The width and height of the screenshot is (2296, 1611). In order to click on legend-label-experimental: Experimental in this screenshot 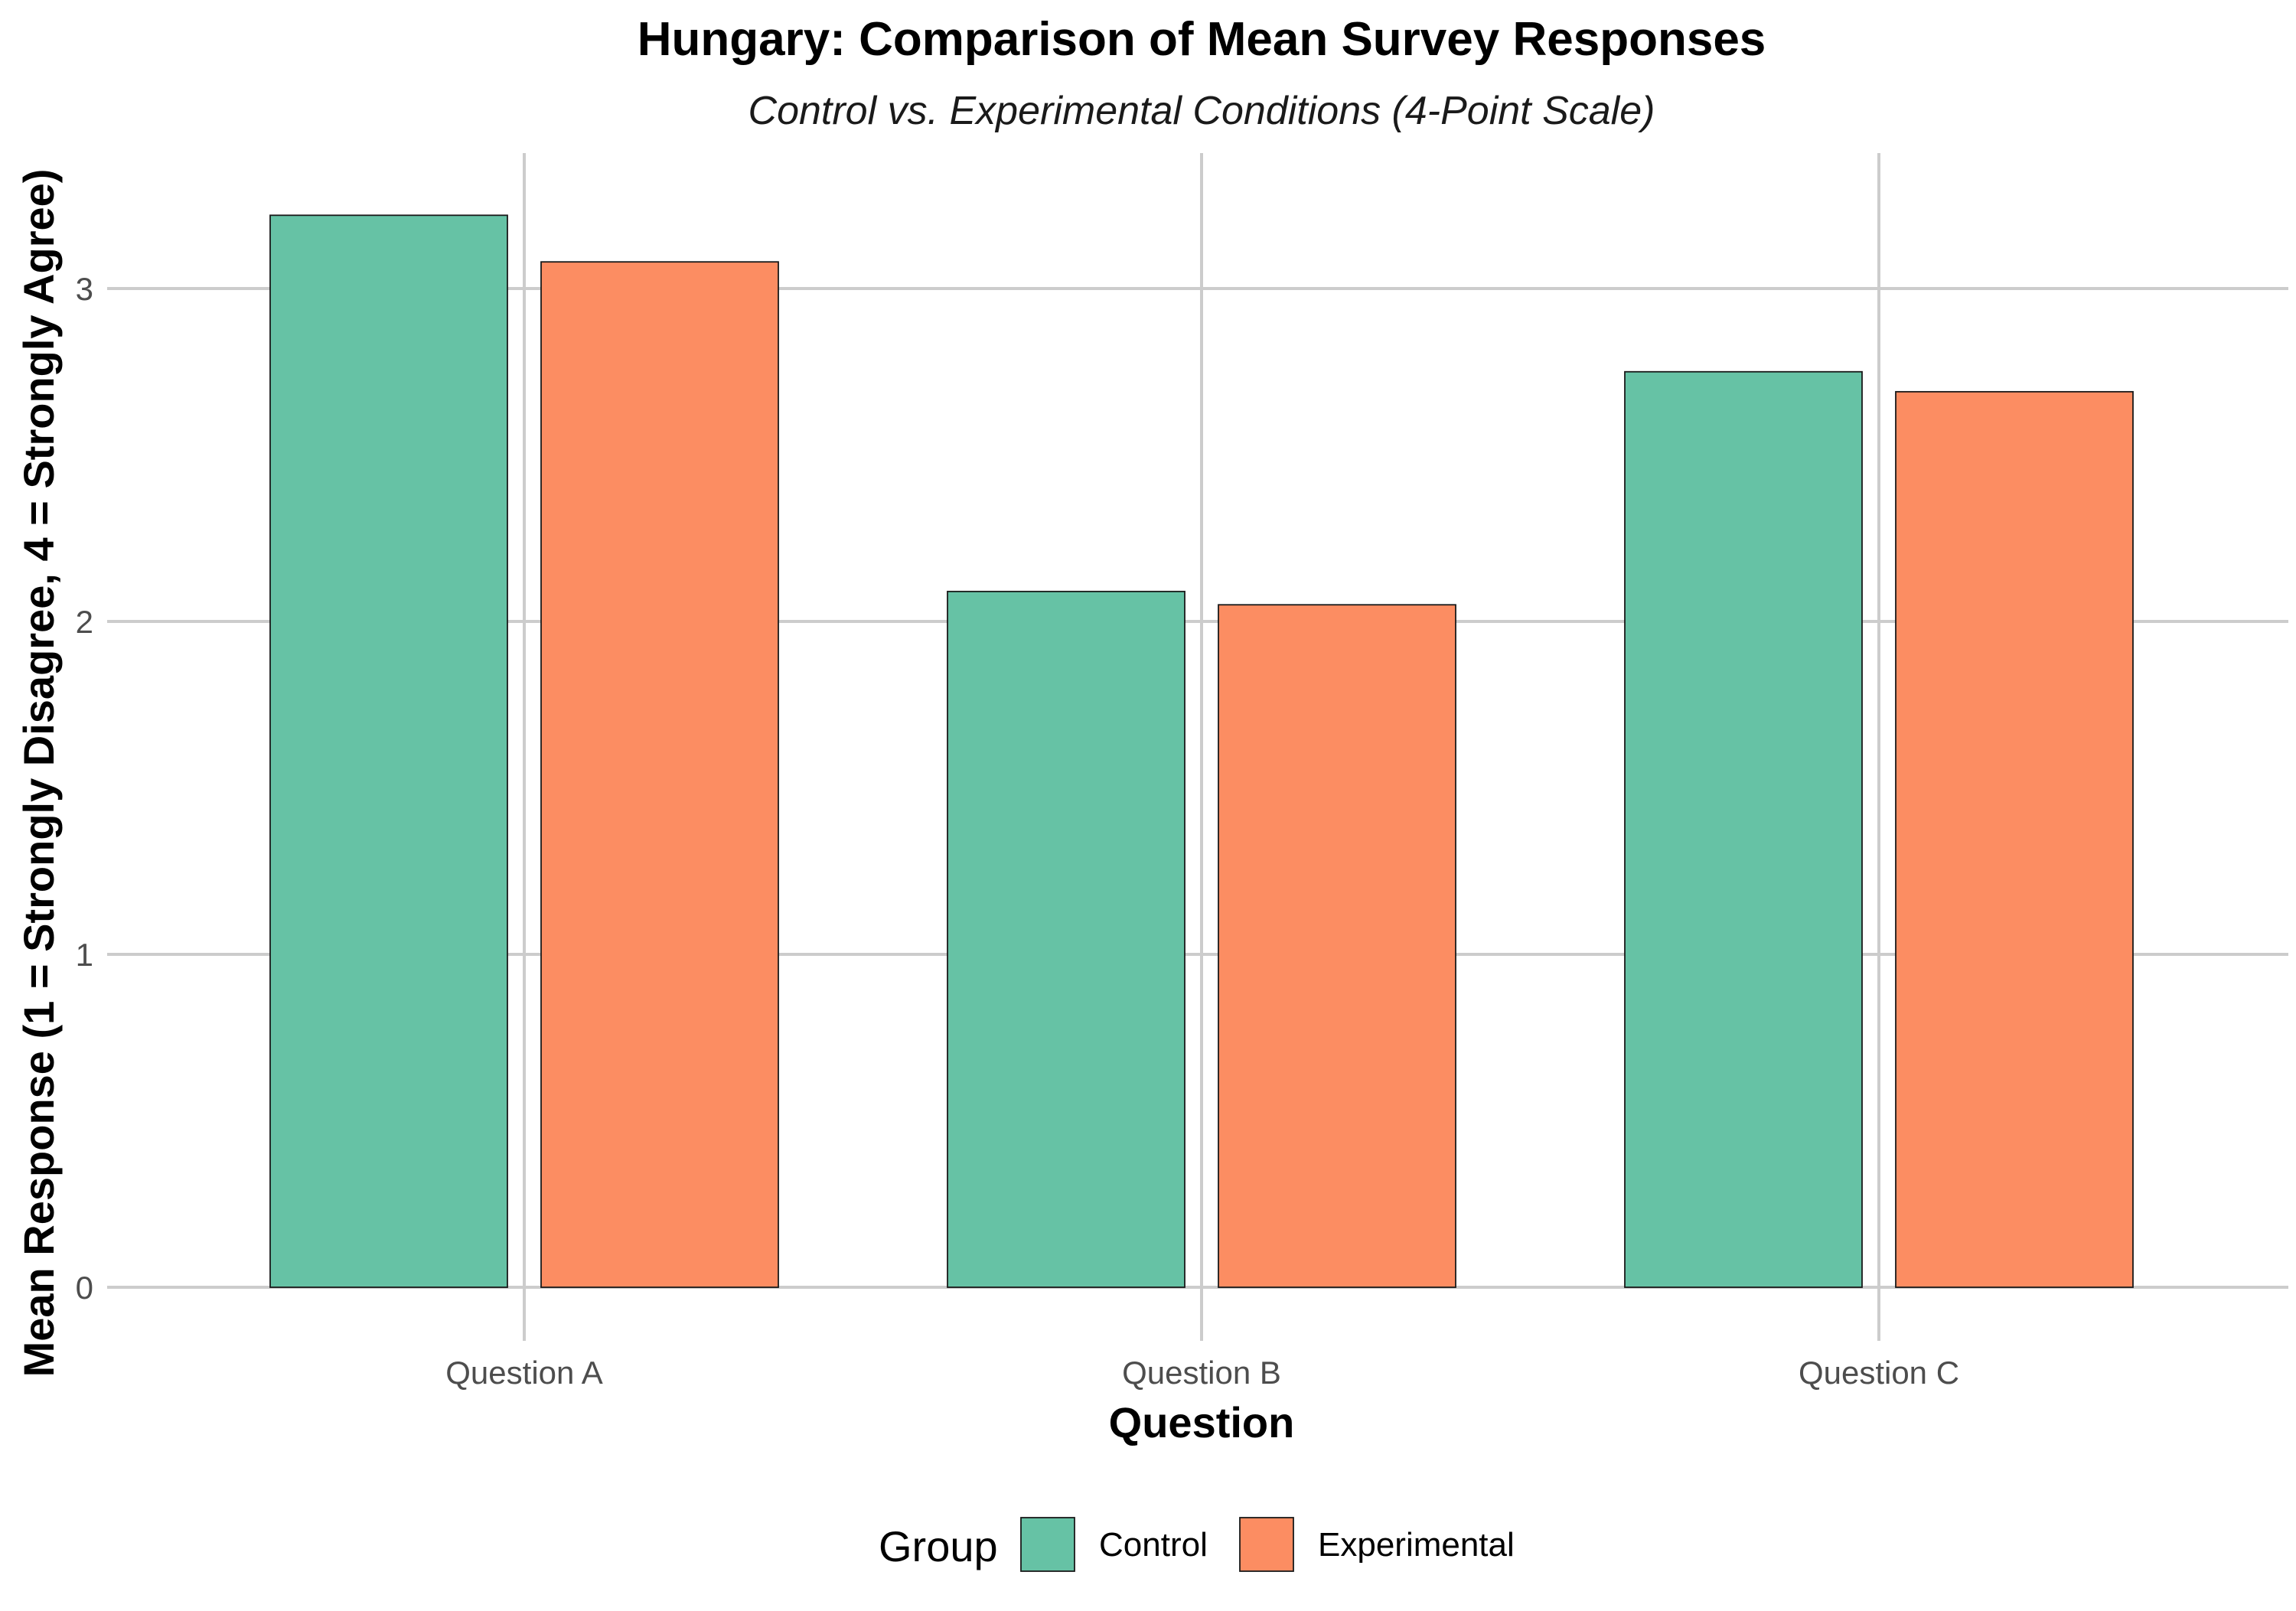, I will do `click(1416, 1545)`.